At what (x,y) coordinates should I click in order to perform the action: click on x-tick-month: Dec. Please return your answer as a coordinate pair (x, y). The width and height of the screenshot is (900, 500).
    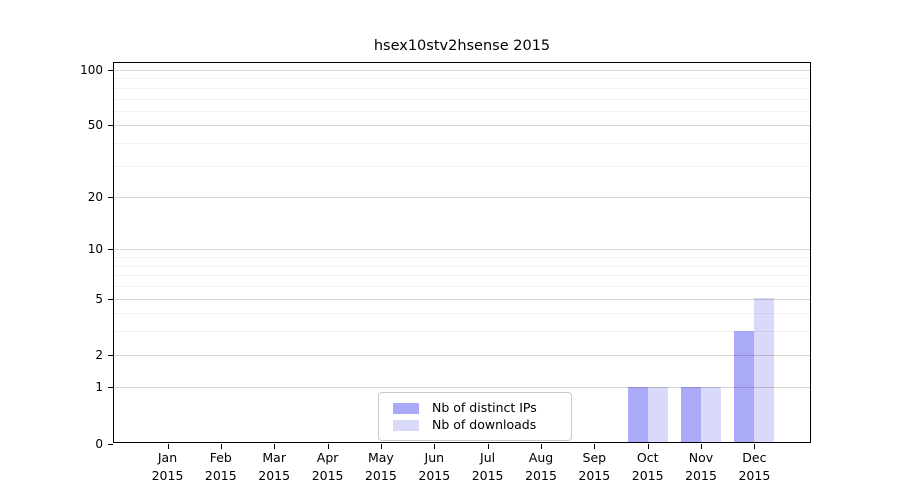
    Looking at the image, I should click on (754, 457).